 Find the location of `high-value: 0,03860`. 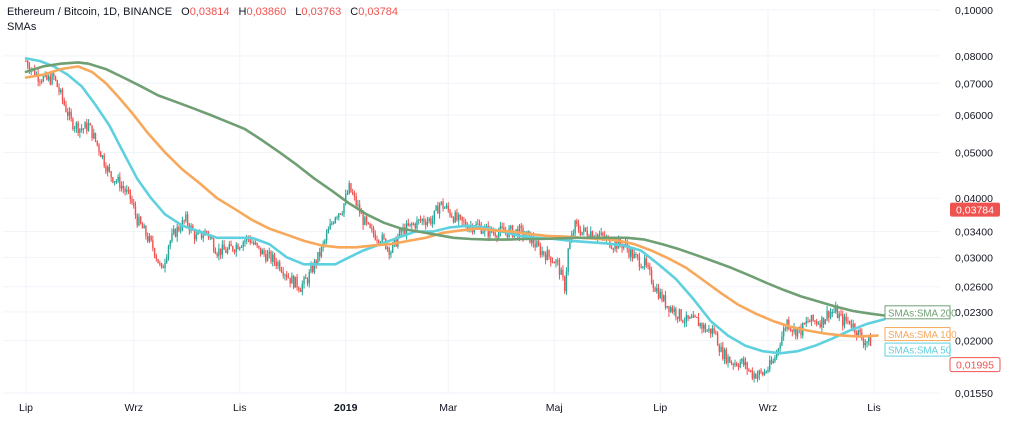

high-value: 0,03860 is located at coordinates (266, 12).